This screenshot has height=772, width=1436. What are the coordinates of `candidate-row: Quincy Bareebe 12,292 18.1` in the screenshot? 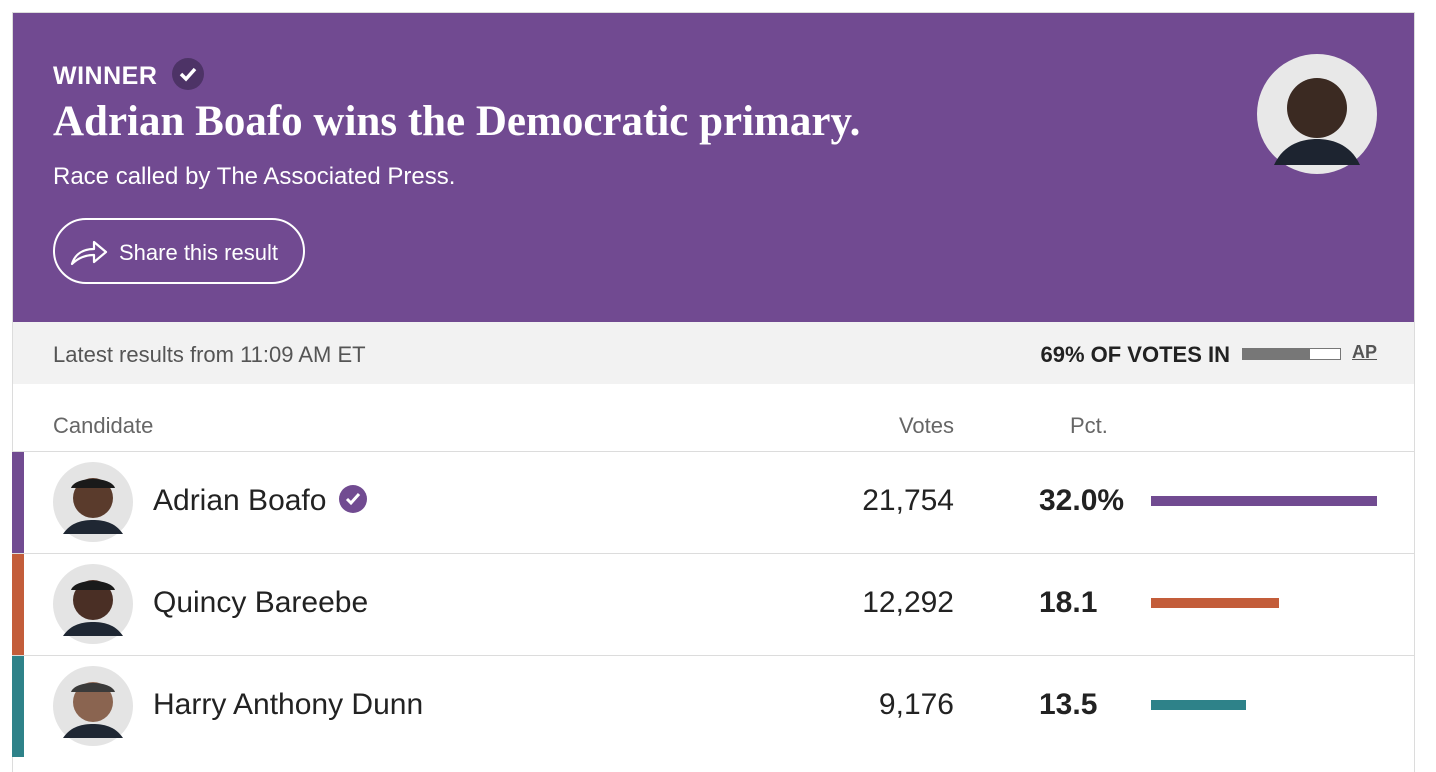 It's located at (713, 604).